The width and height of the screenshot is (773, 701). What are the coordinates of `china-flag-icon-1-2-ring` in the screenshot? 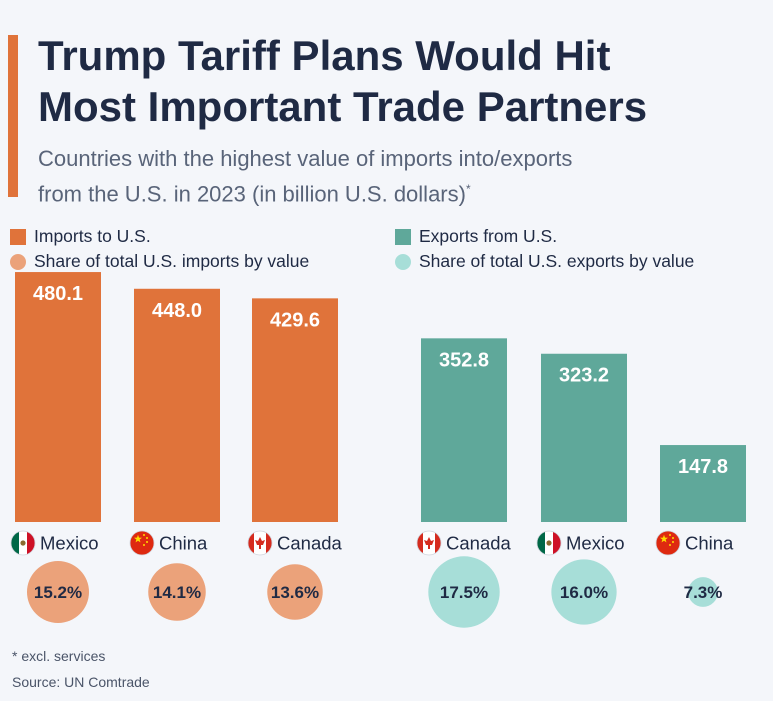 It's located at (668, 543).